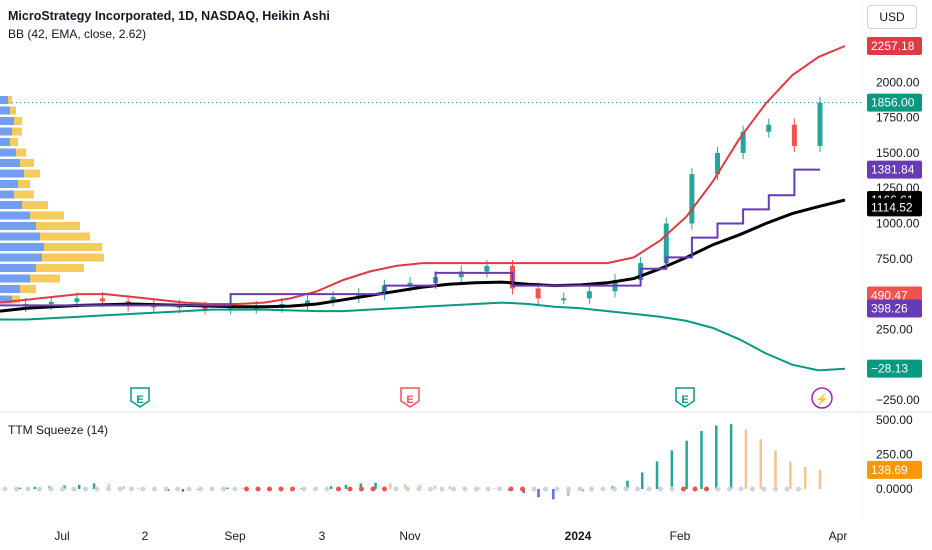  Describe the element at coordinates (898, 82) in the screenshot. I see `price-tick-label: 2000.00` at that location.